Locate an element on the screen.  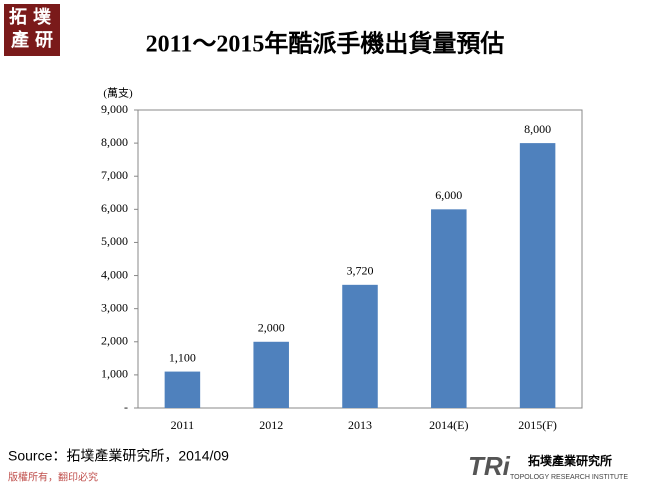
logo-mark: TRi is located at coordinates (489, 466).